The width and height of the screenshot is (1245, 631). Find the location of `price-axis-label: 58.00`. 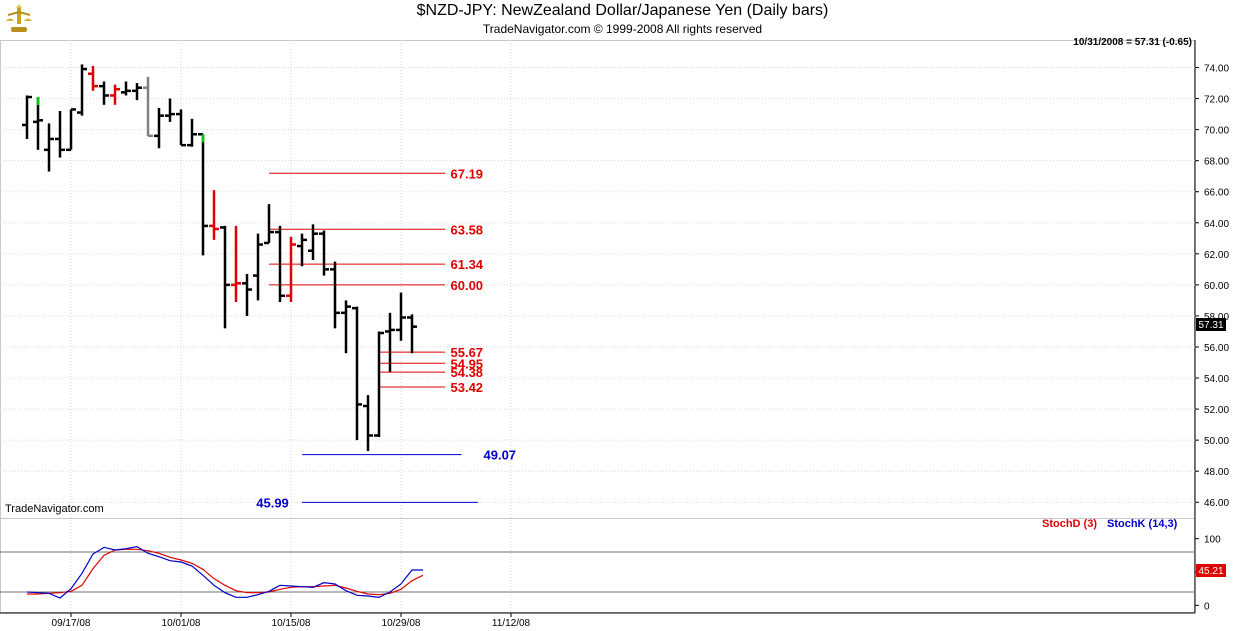

price-axis-label: 58.00 is located at coordinates (1216, 317).